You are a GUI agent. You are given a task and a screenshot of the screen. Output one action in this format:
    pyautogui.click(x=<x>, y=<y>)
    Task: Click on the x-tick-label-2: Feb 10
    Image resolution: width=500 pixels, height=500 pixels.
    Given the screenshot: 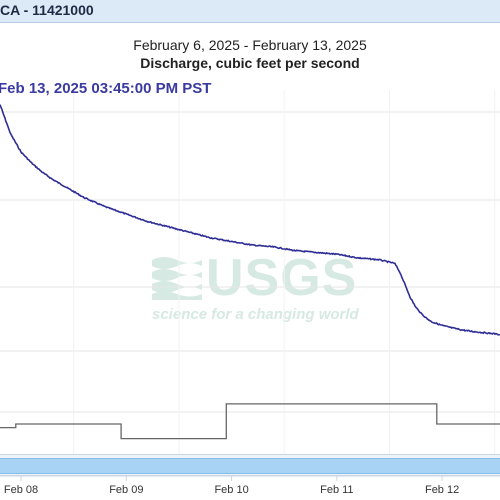 What is the action you would take?
    pyautogui.click(x=231, y=490)
    